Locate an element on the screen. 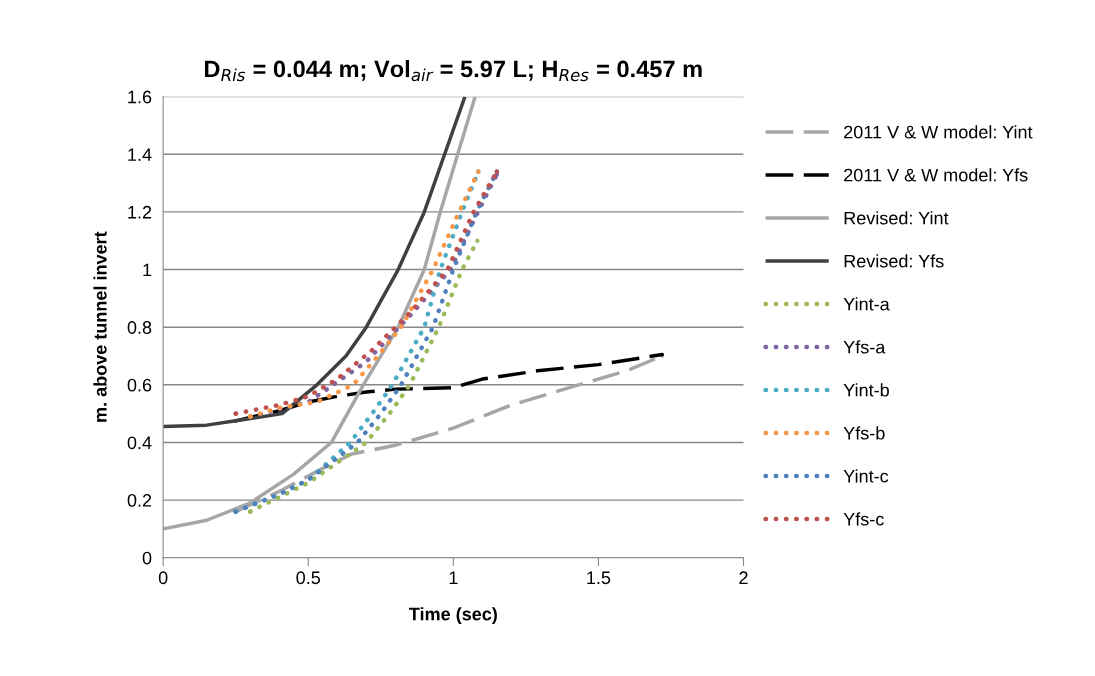 This screenshot has width=1095, height=676. legend-label: Yfs-c is located at coordinates (863, 519).